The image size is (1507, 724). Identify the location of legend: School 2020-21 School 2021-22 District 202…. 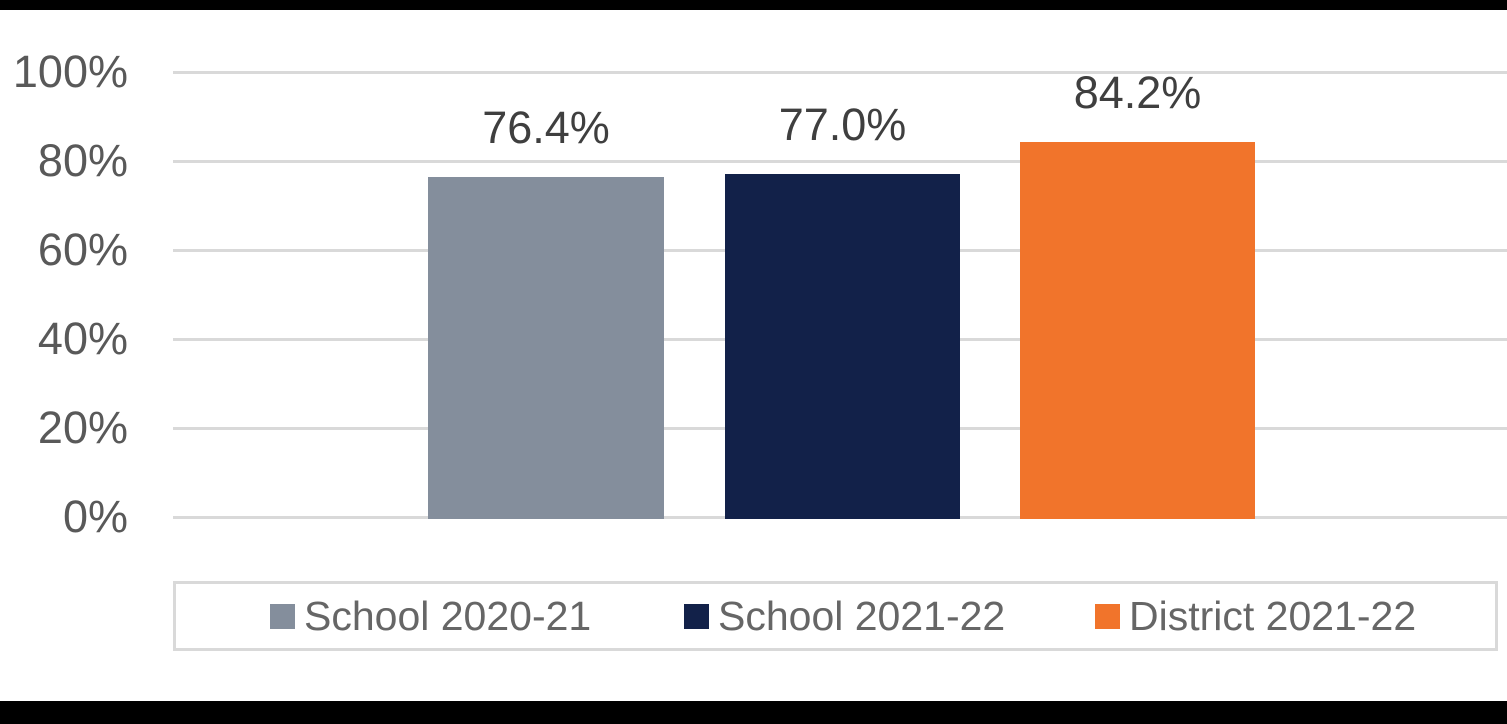
(835, 616).